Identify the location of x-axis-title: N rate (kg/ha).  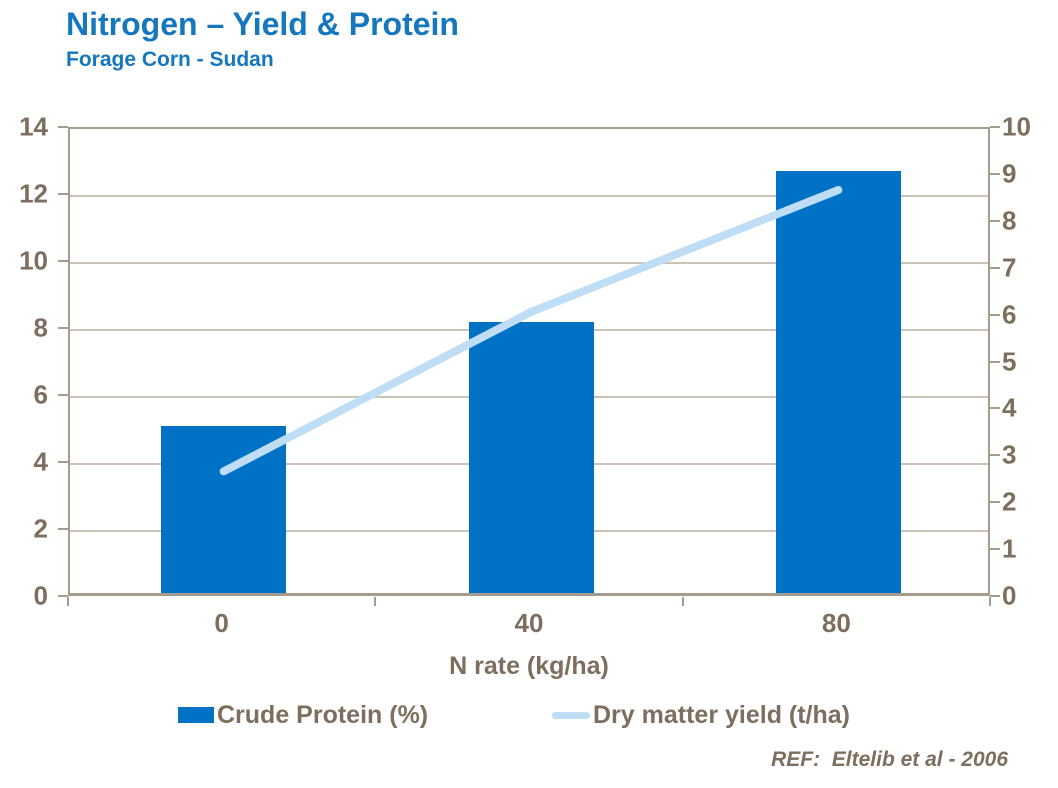
(529, 666).